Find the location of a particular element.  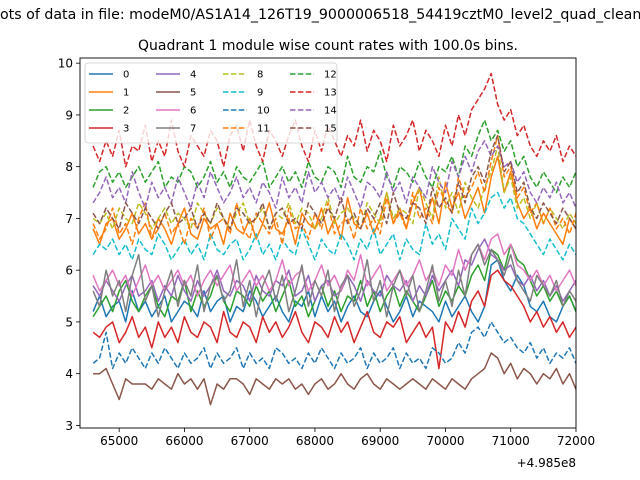

legend-label-5: 5 is located at coordinates (193, 93).